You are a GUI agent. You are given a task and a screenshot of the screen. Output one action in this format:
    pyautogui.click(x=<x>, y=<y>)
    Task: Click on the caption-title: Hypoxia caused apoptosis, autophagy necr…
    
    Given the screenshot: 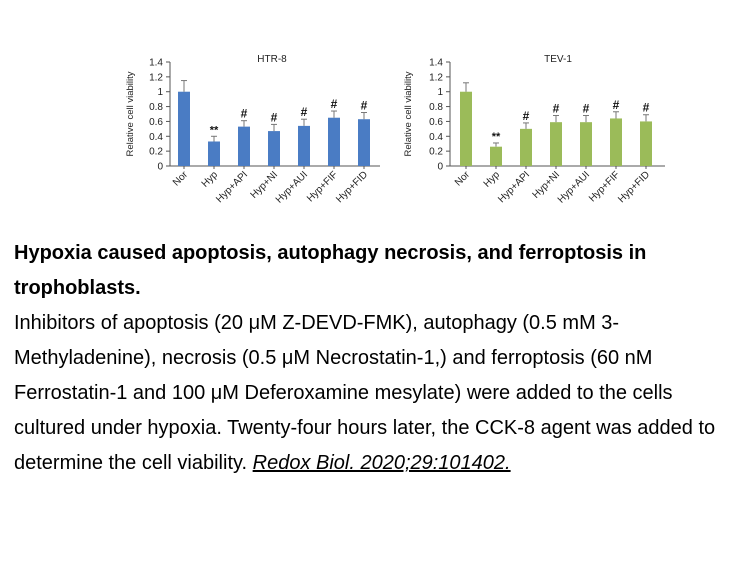 What is the action you would take?
    pyautogui.click(x=330, y=270)
    